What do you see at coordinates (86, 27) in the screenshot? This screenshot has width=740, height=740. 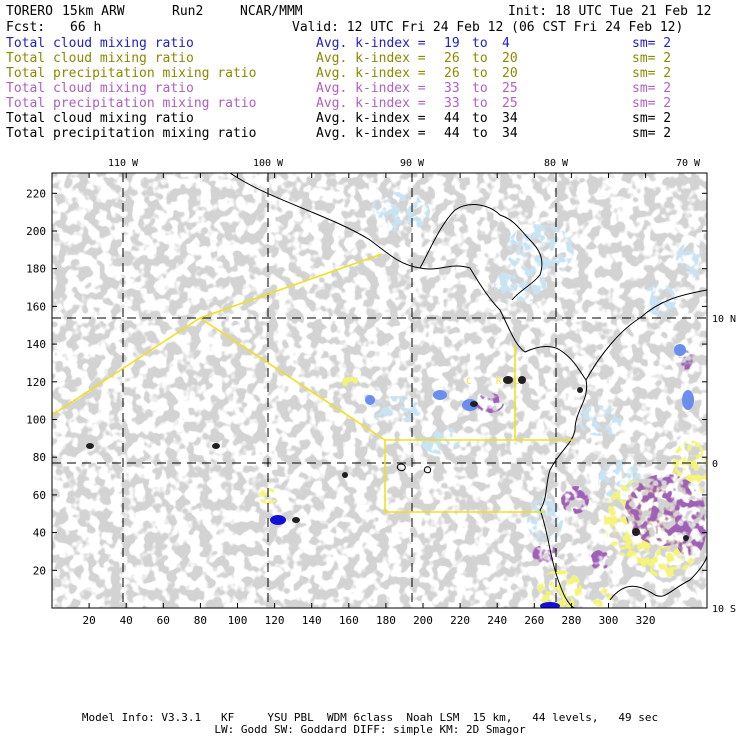 I see `fcst-value: 66 h` at bounding box center [86, 27].